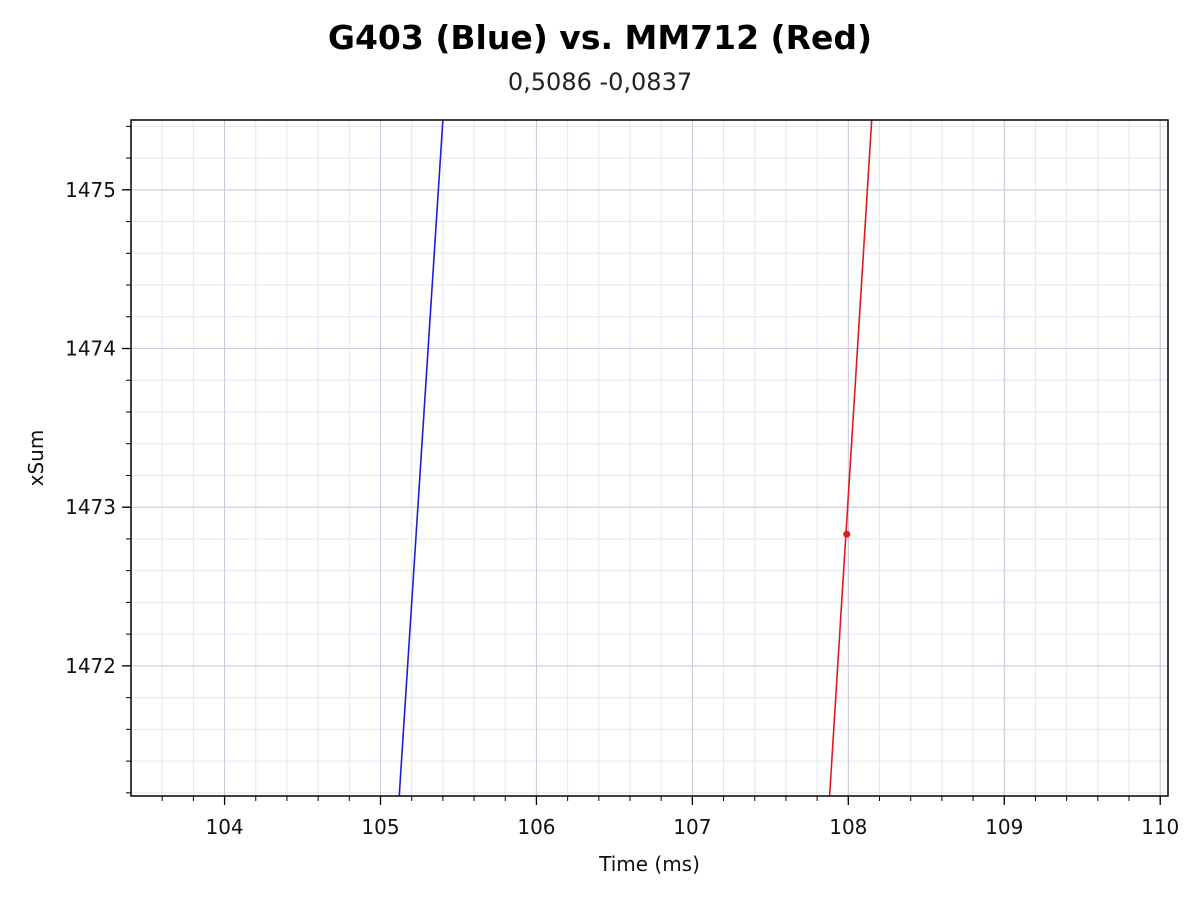 This screenshot has width=1200, height=900. Describe the element at coordinates (692, 827) in the screenshot. I see `x-tick-label: 107` at that location.